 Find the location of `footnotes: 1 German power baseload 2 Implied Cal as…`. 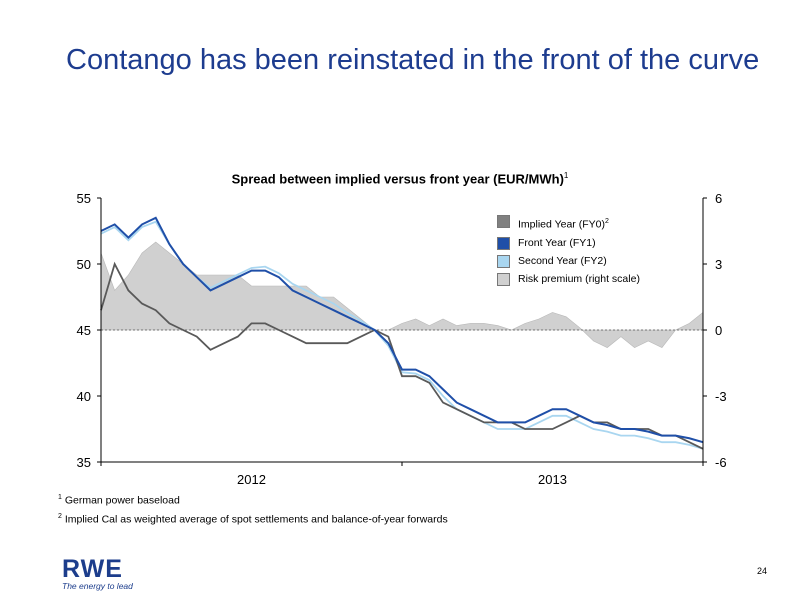

footnotes: 1 German power baseload 2 Implied Cal as… is located at coordinates (253, 508).